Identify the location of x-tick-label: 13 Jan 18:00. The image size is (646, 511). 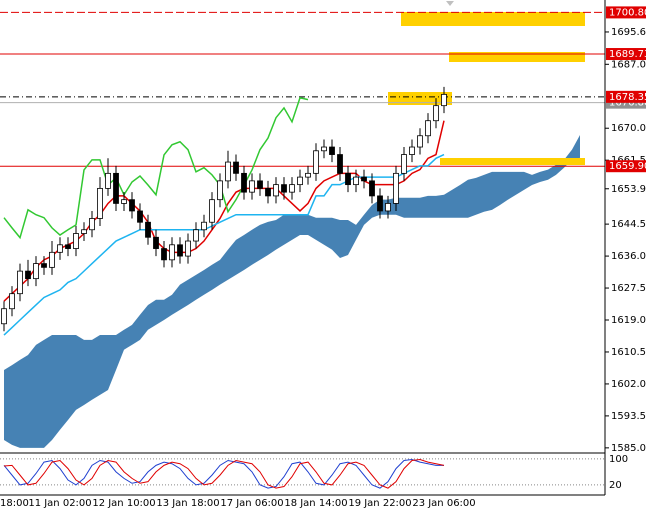
(187, 503).